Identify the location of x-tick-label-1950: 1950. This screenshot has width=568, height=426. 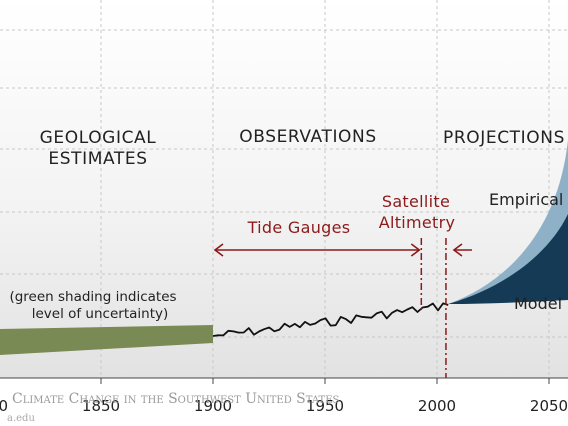
(325, 406).